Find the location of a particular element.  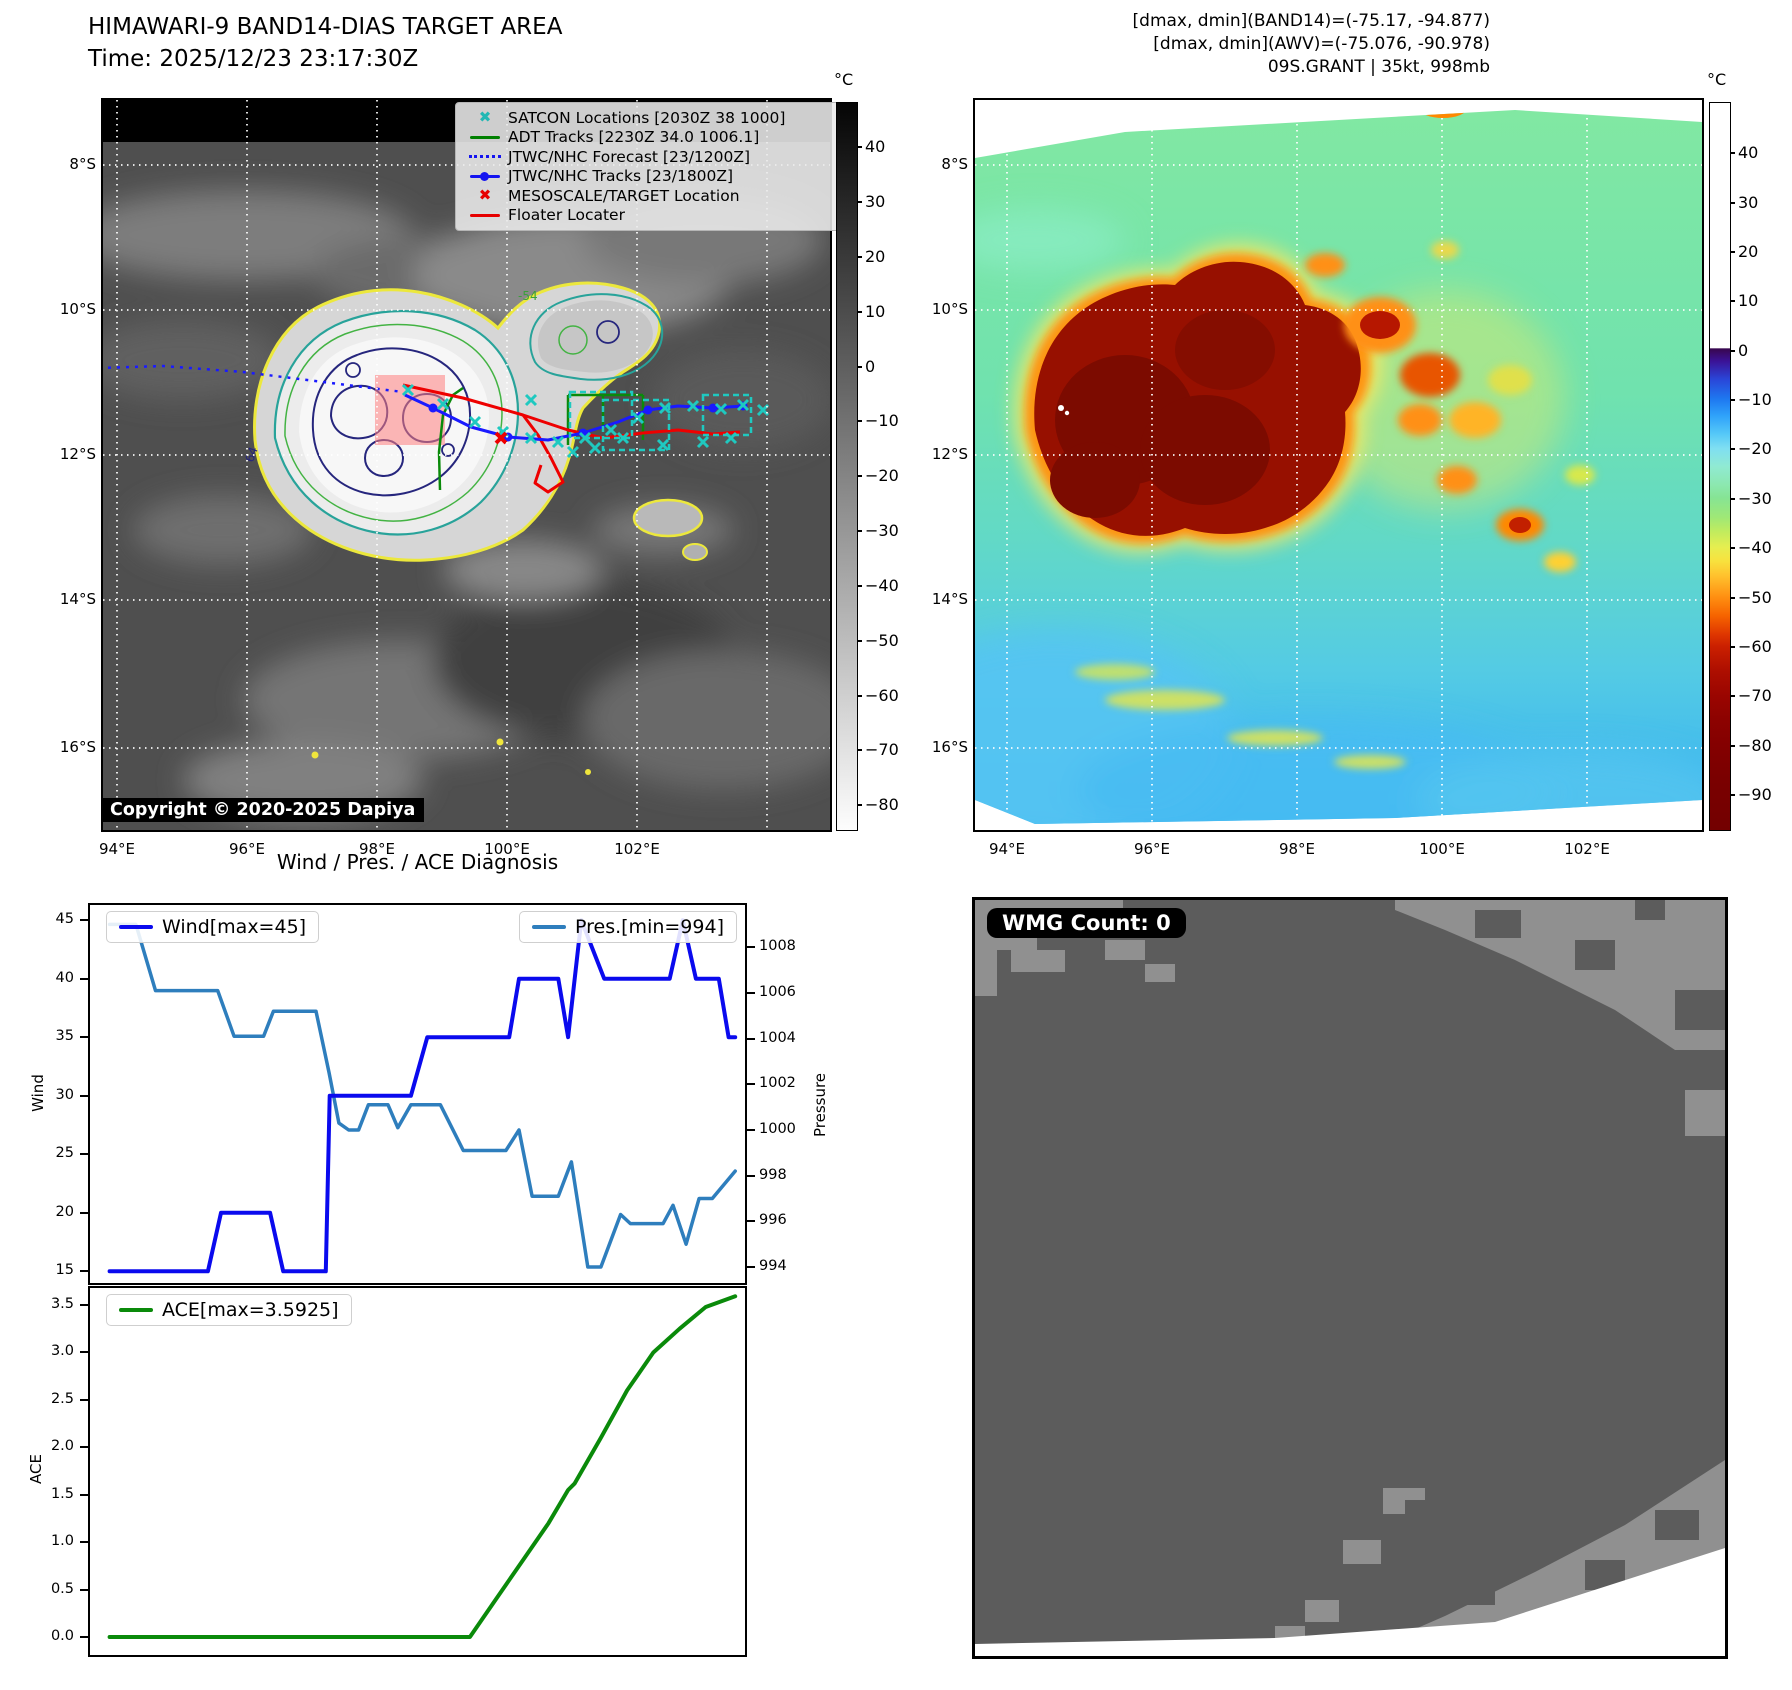

pressure-axis-tick-label: 998 is located at coordinates (773, 1174).